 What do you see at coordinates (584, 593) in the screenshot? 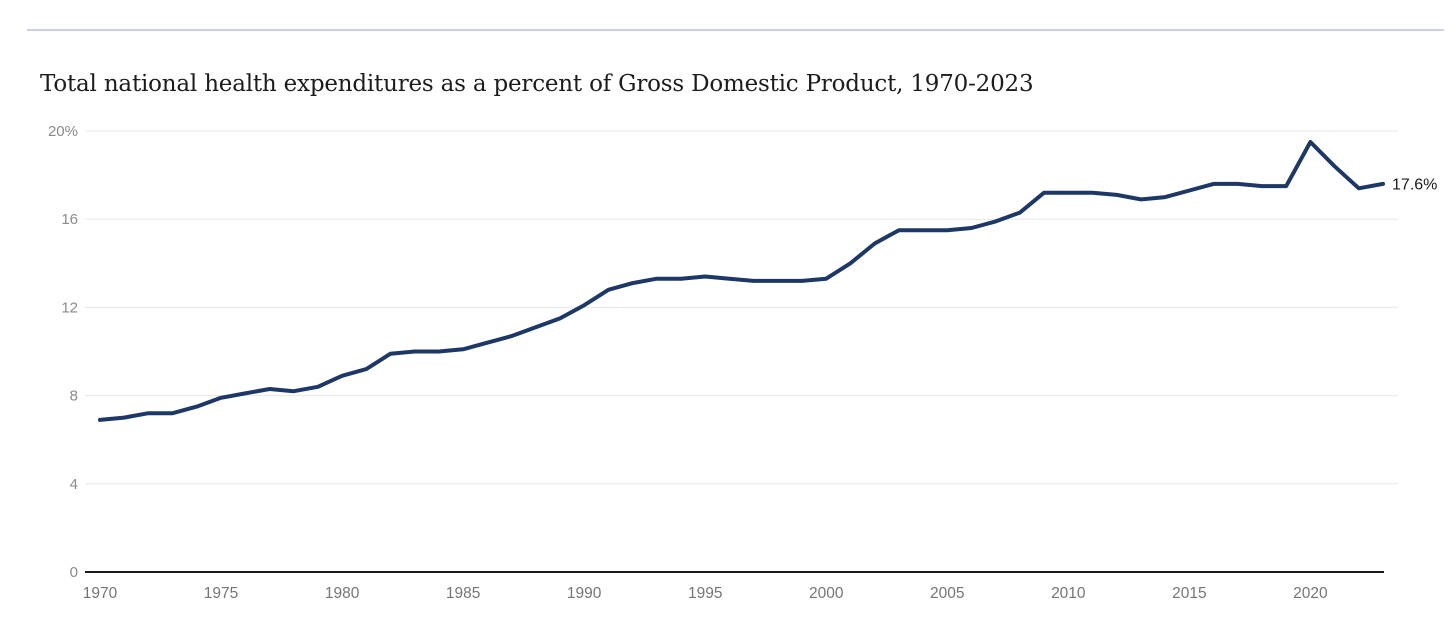
I see `x-tick-label: 1990` at bounding box center [584, 593].